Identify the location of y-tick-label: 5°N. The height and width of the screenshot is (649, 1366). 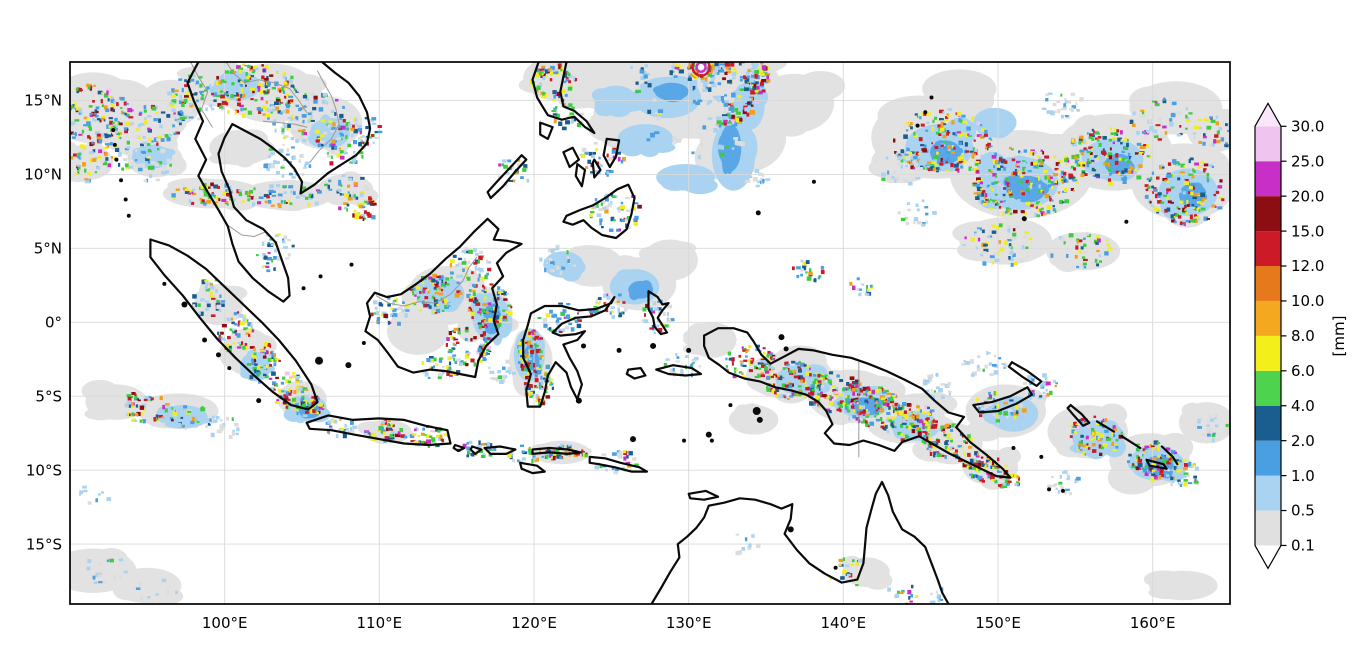
(48, 249).